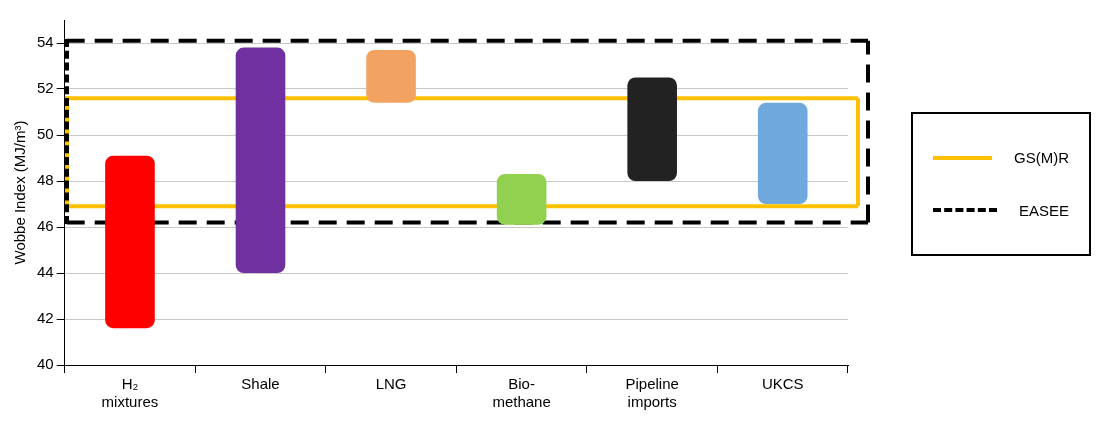  I want to click on legend-label: GS(M)R, so click(1041, 158).